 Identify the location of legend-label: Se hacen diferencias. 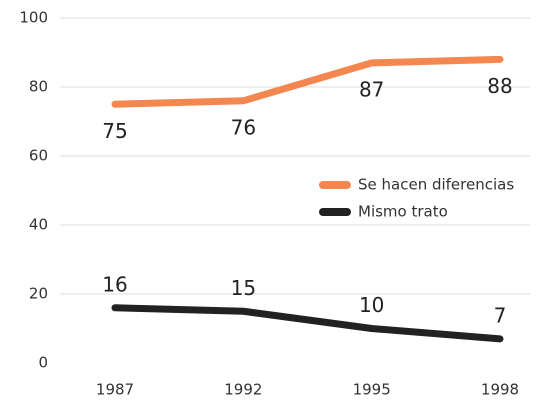
(436, 185).